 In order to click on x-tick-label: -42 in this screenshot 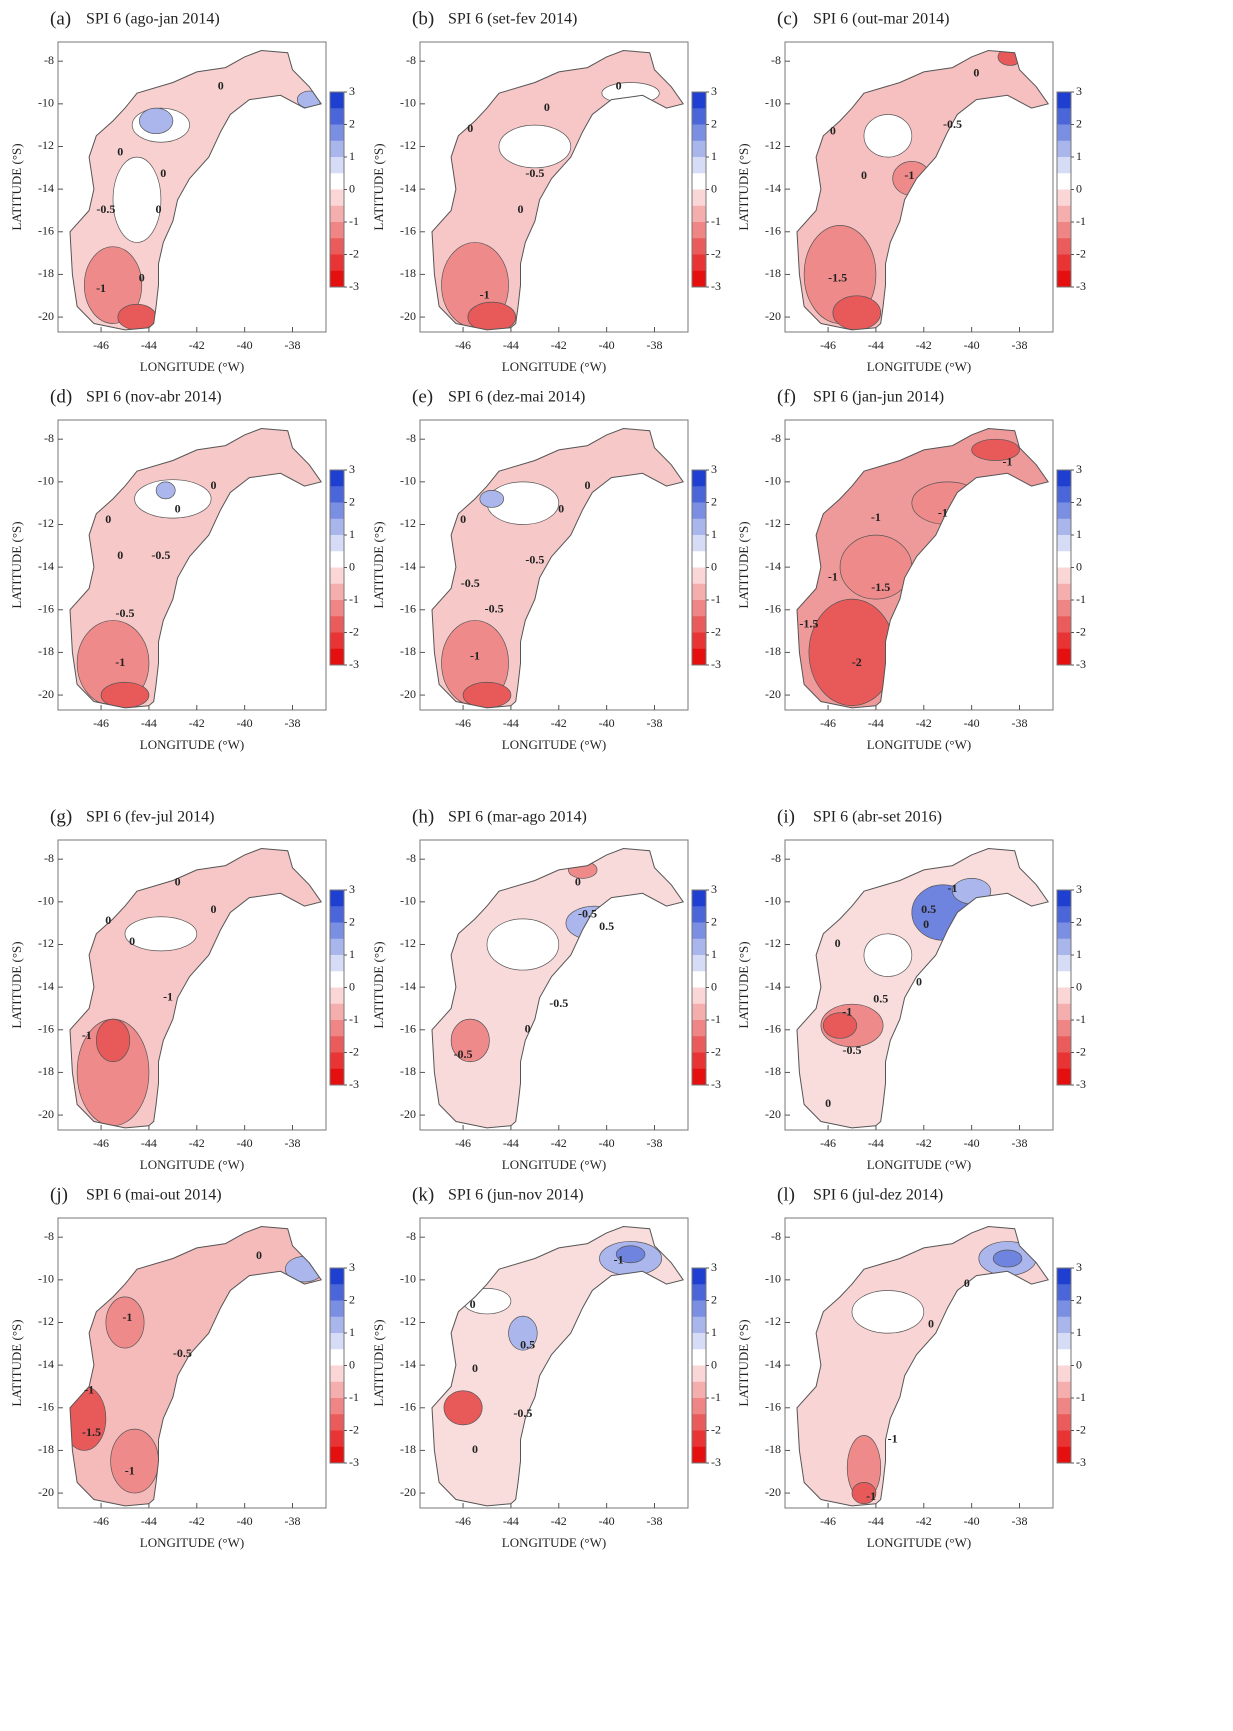, I will do `click(197, 1143)`.